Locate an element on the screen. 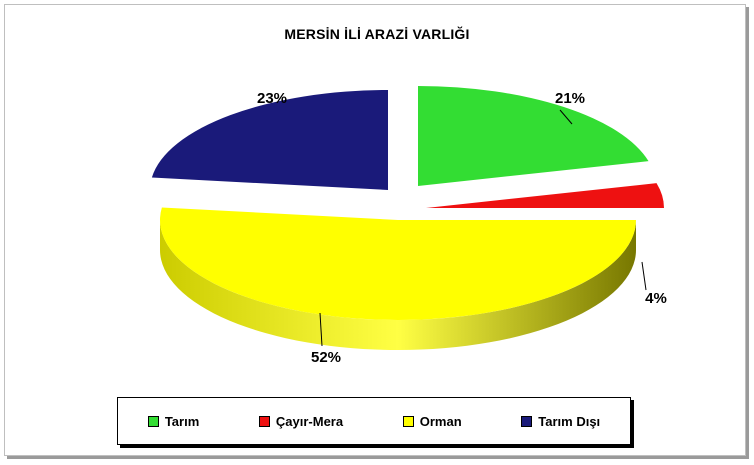  legend: Tarım Çayır-Mera Orman Tarım Dışı is located at coordinates (374, 421).